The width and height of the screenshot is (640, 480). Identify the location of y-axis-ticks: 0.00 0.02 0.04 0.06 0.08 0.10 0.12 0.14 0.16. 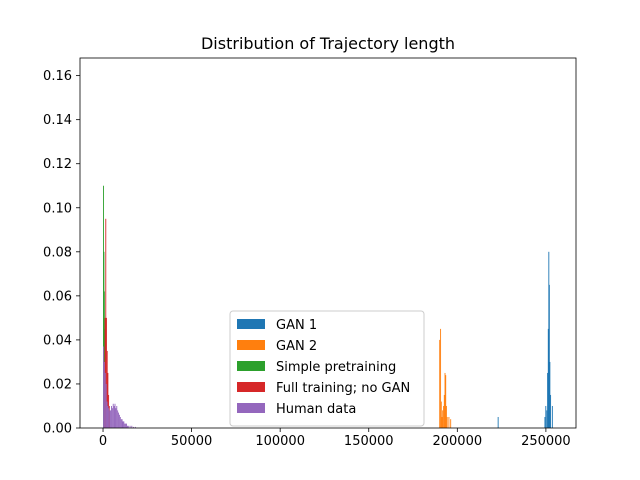
(61, 253).